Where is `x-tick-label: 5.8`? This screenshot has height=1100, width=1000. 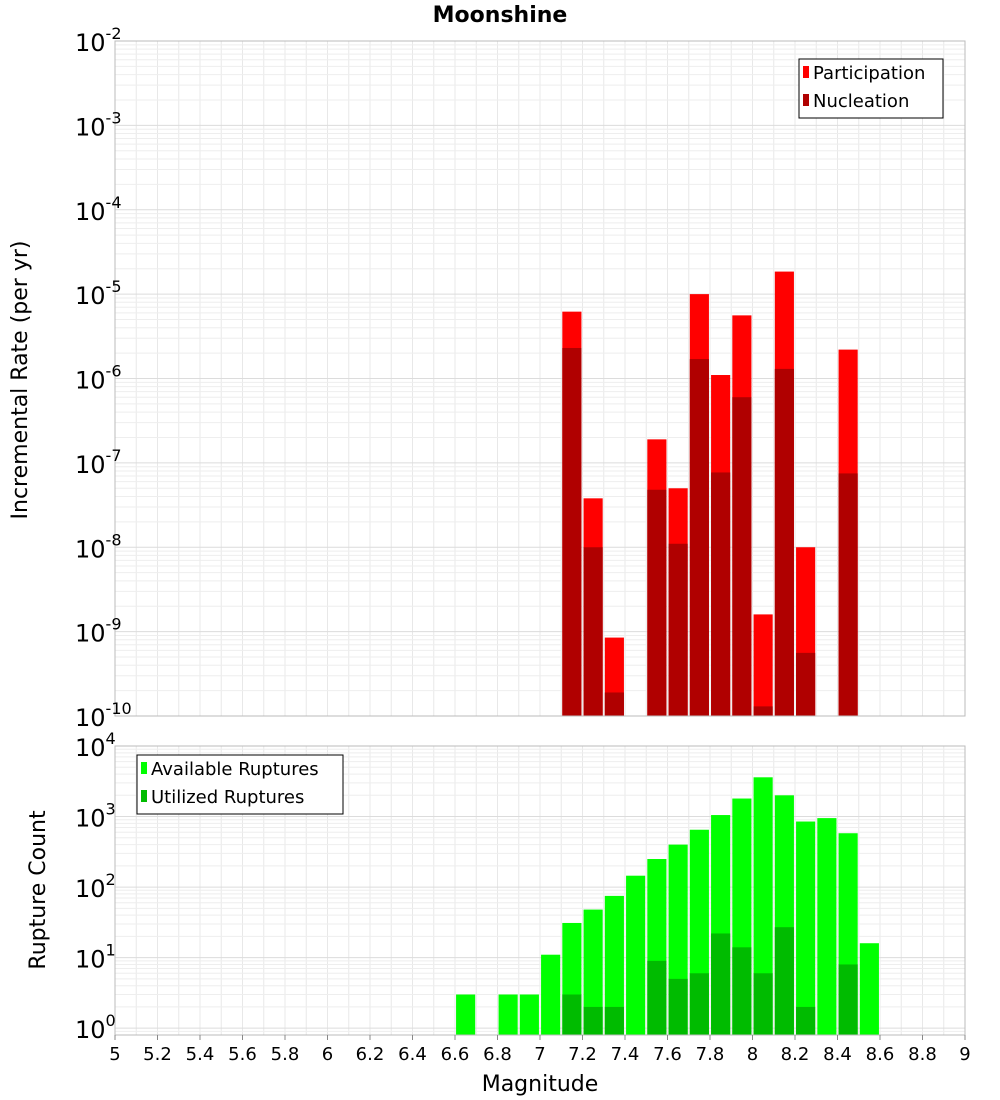 x-tick-label: 5.8 is located at coordinates (285, 1054).